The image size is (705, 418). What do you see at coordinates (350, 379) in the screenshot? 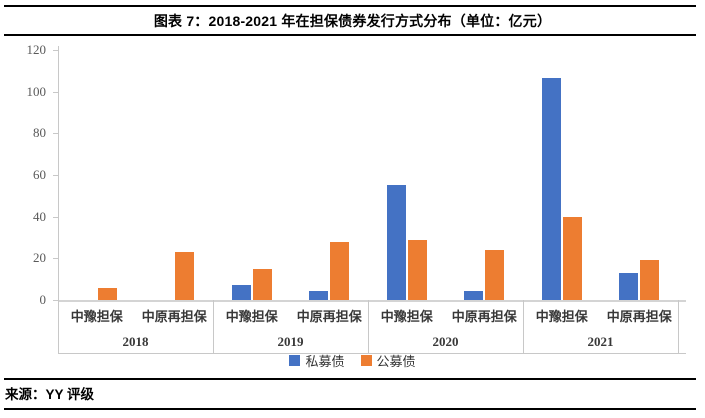
I see `source-divider` at bounding box center [350, 379].